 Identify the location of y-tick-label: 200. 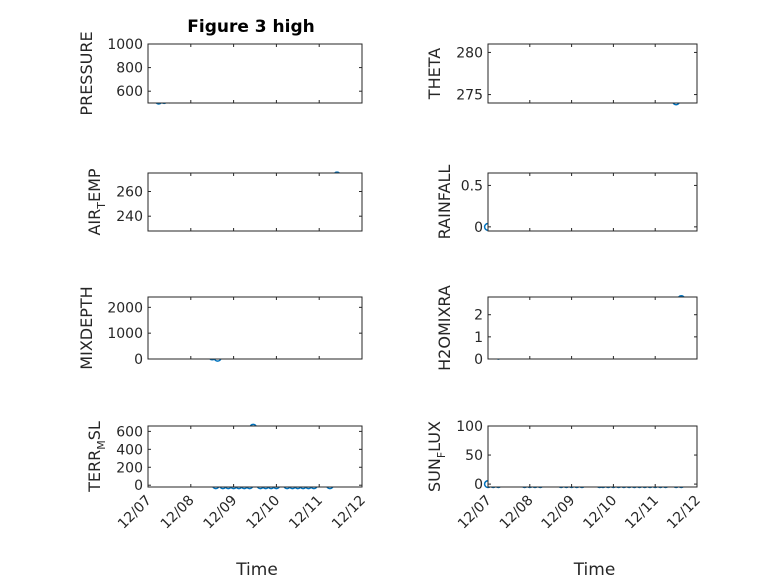
(129, 468).